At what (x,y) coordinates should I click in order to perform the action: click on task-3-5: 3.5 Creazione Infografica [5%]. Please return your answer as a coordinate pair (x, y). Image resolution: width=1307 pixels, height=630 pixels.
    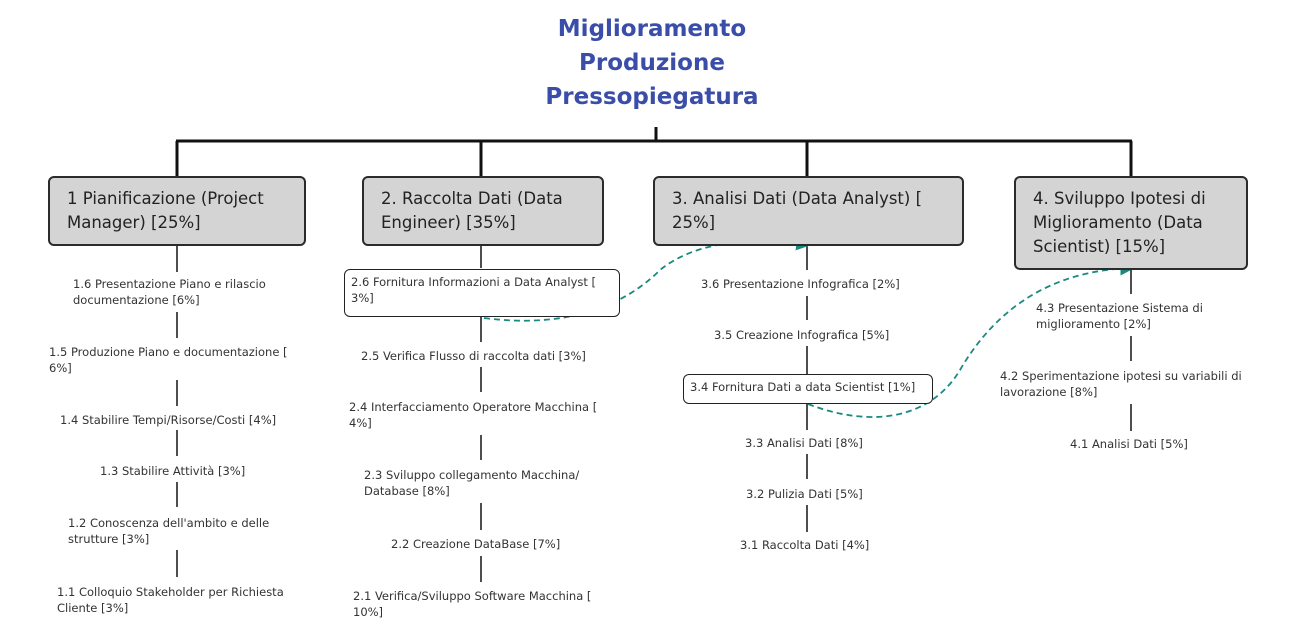
    Looking at the image, I should click on (802, 335).